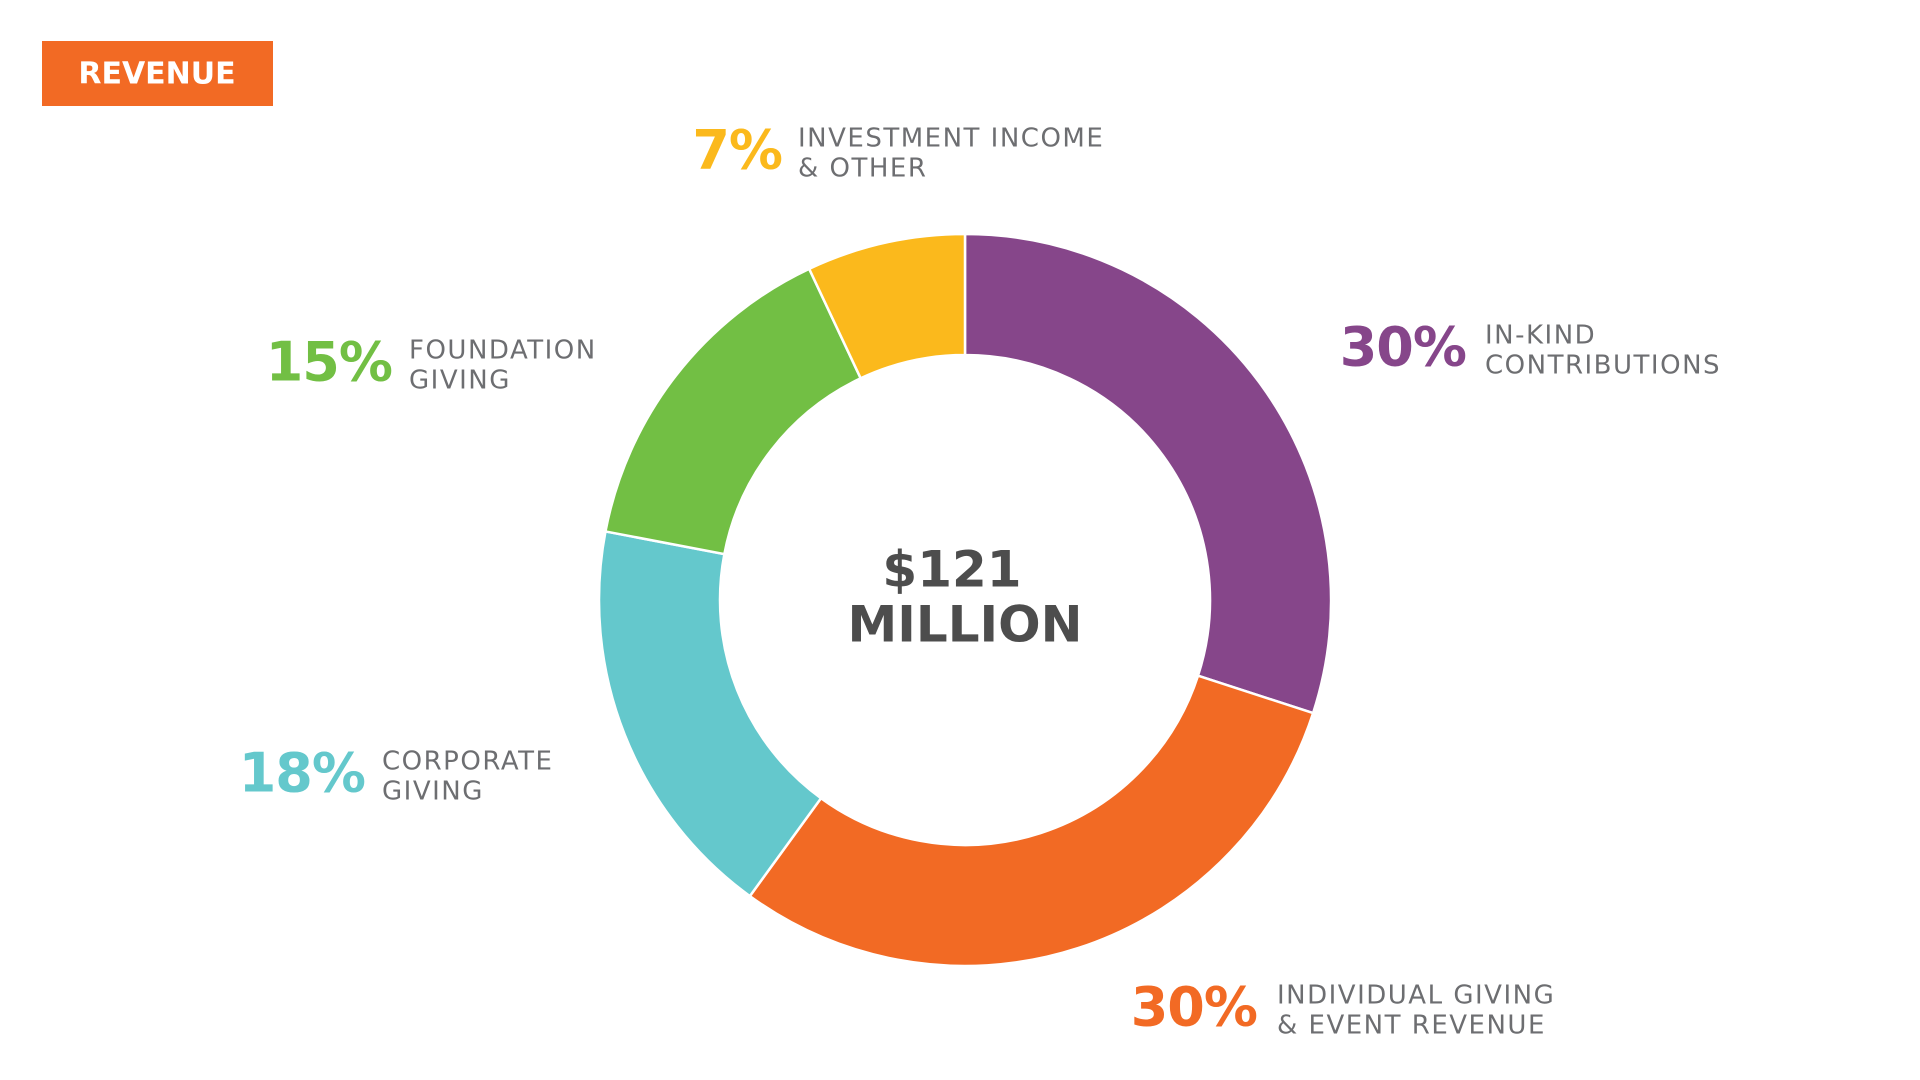 The height and width of the screenshot is (1080, 1920). I want to click on chart-title: REVENUE, so click(156, 74).